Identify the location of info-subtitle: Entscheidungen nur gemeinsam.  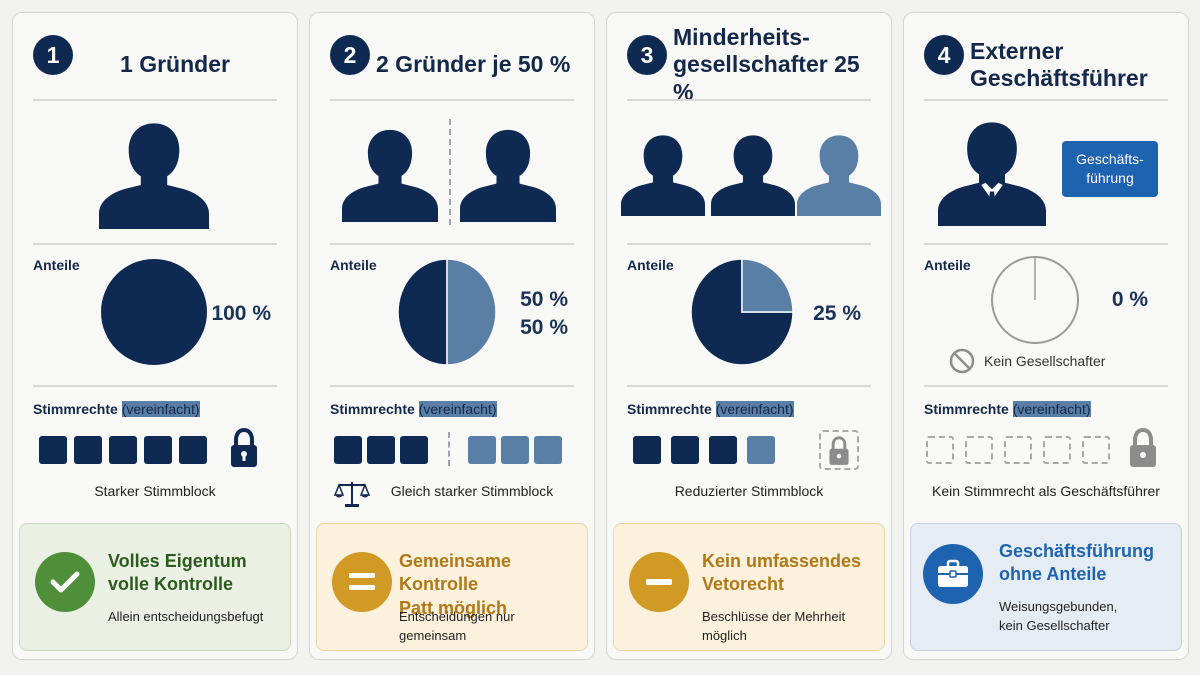
(457, 626).